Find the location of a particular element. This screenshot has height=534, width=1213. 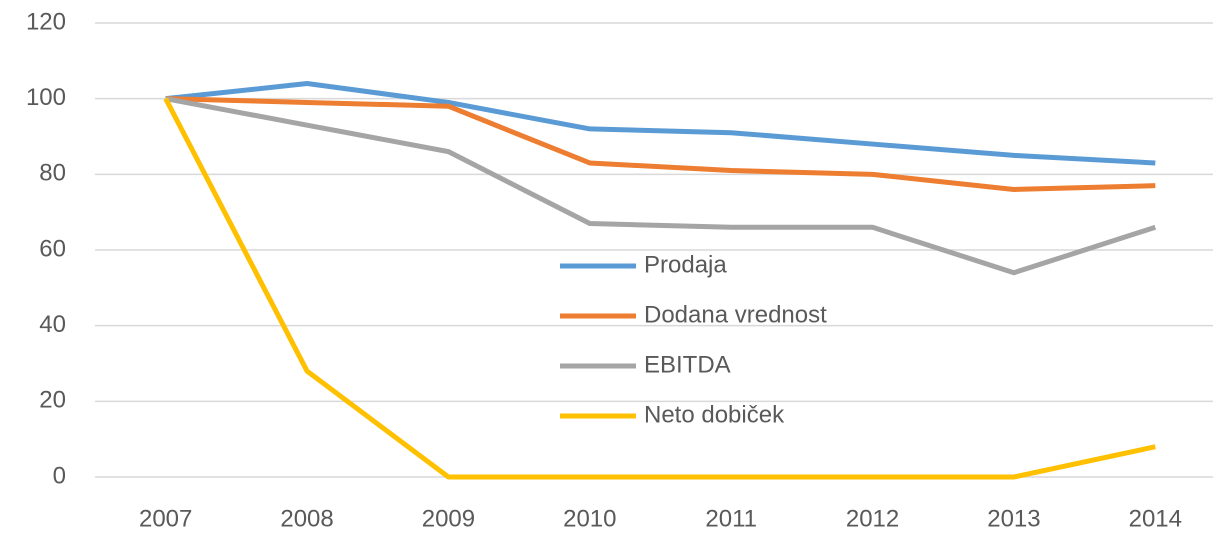

y-tick-label: 100 is located at coordinates (46, 97).